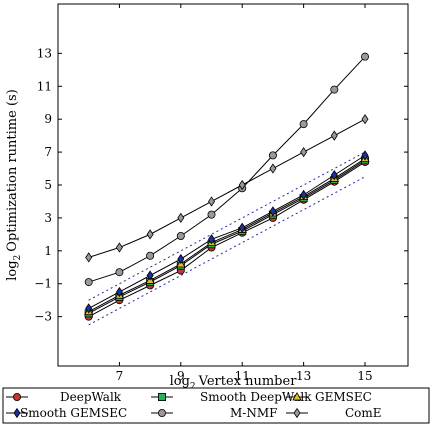  What do you see at coordinates (73, 413) in the screenshot?
I see `legend-label-smooth-gemsec: Smooth GEMSEC` at bounding box center [73, 413].